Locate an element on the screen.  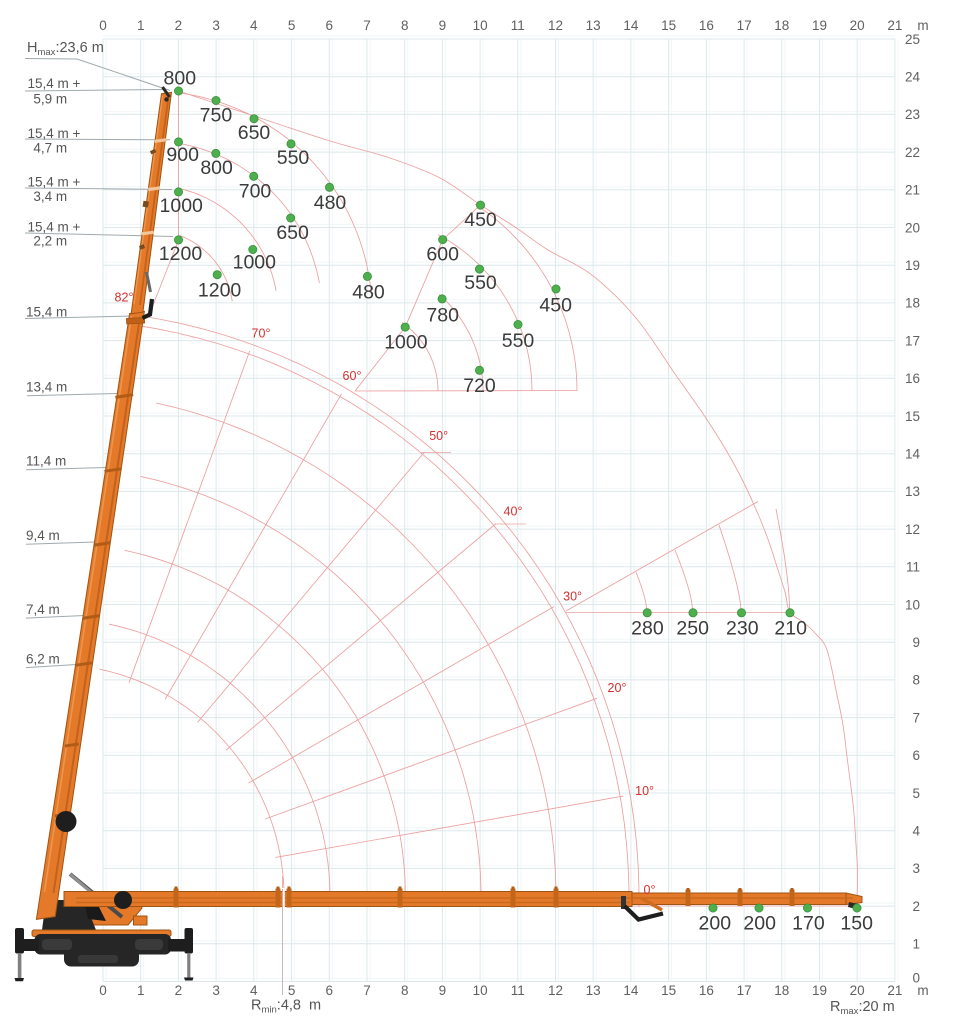
svg-text: 60° is located at coordinates (352, 376).